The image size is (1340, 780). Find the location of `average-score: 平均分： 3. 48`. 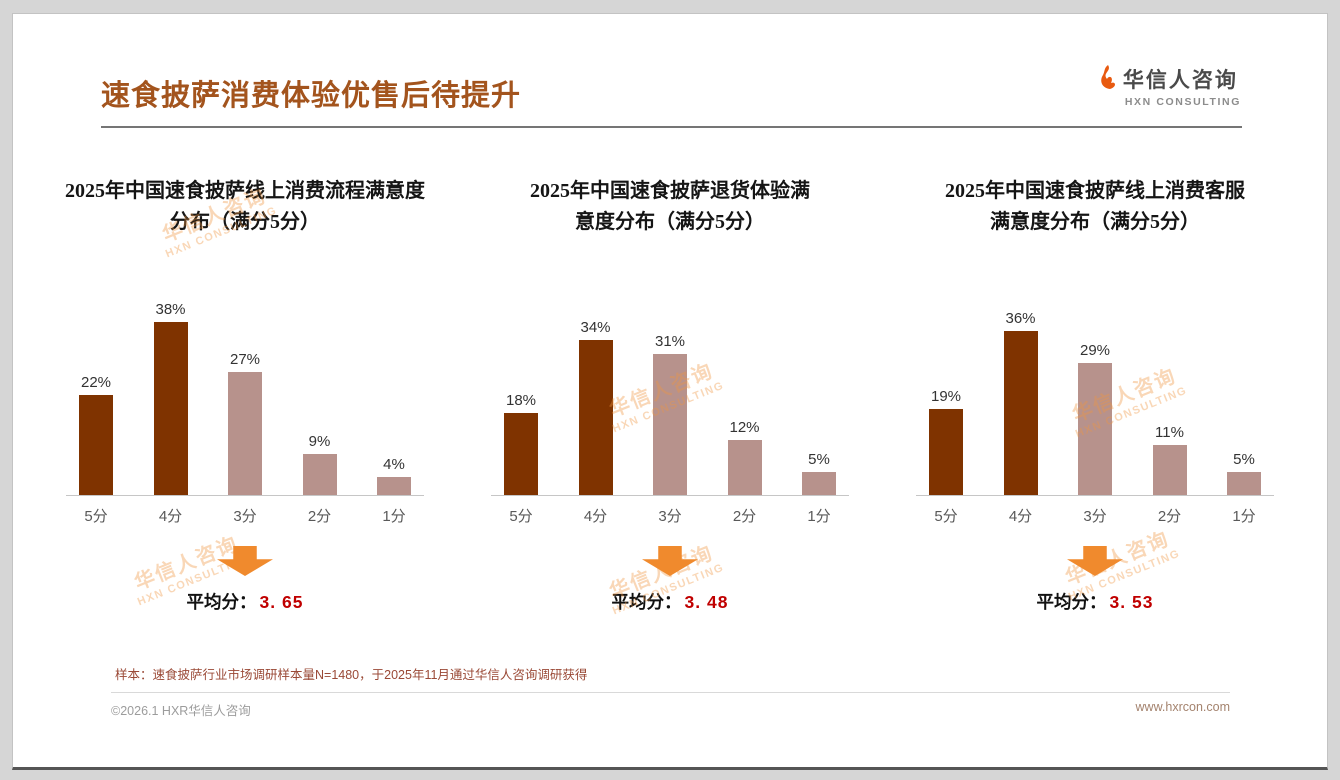

average-score: 平均分： 3. 48 is located at coordinates (670, 601).